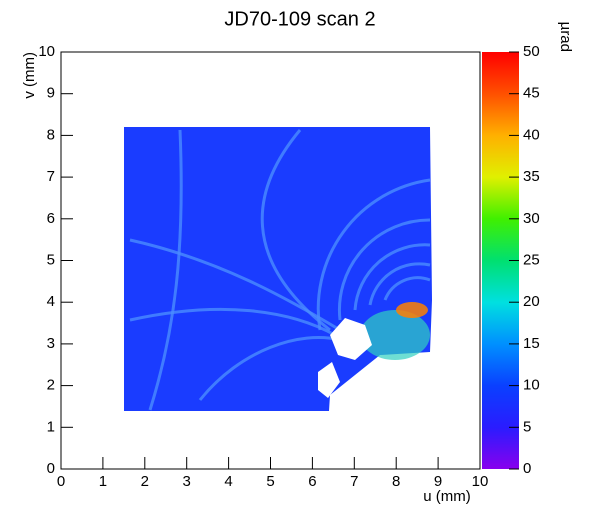  What do you see at coordinates (527, 426) in the screenshot?
I see `z-tick-label: 5` at bounding box center [527, 426].